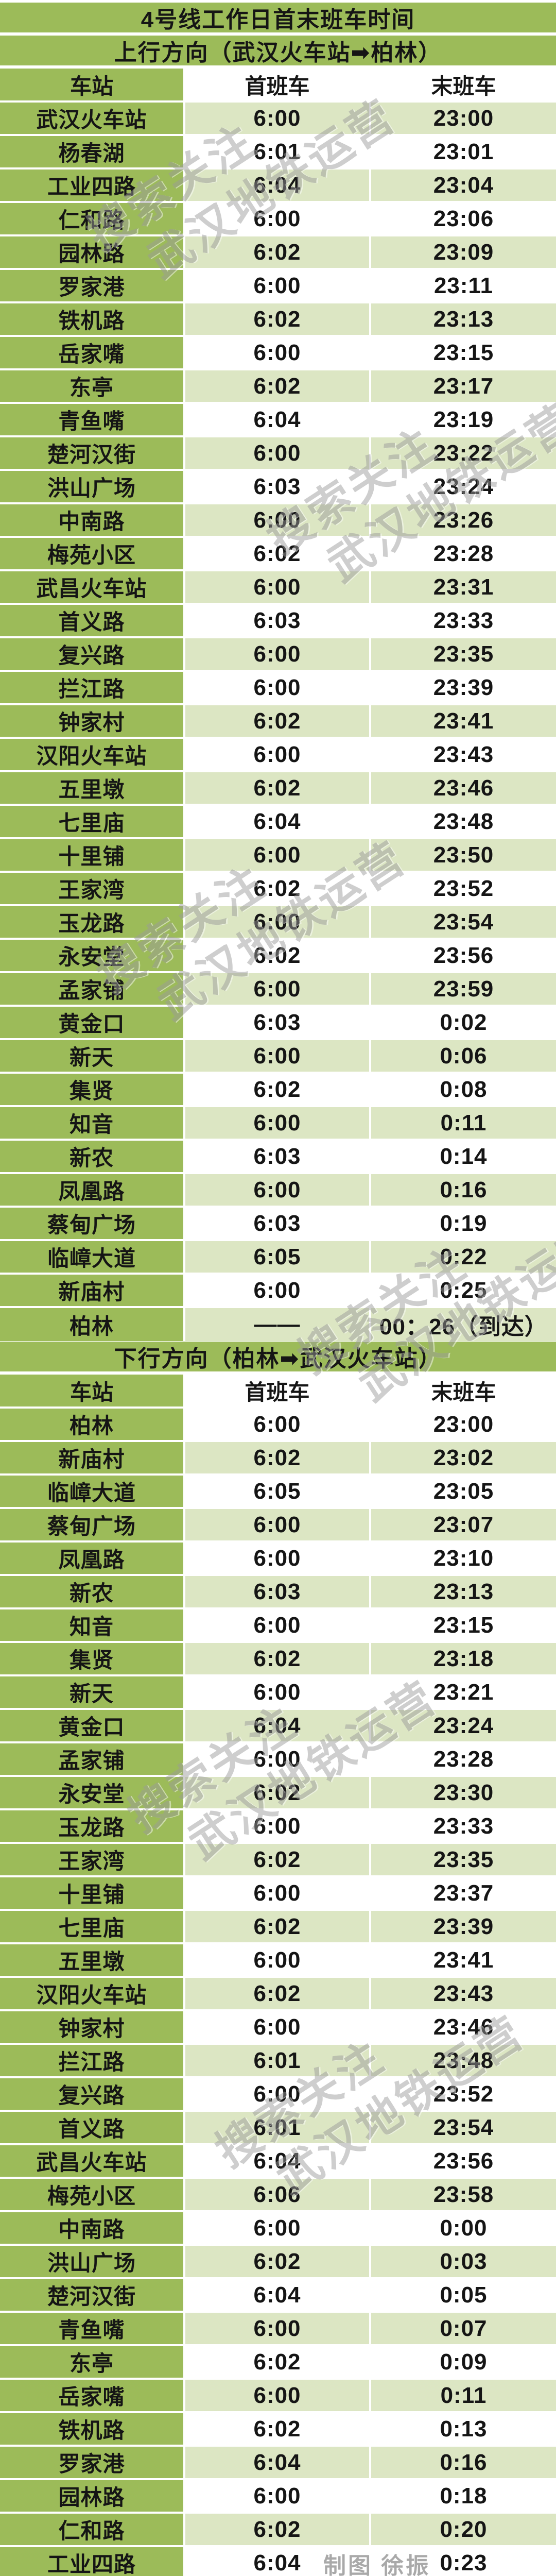  What do you see at coordinates (278, 252) in the screenshot?
I see `table-row: 园林路 6:02 23:09` at bounding box center [278, 252].